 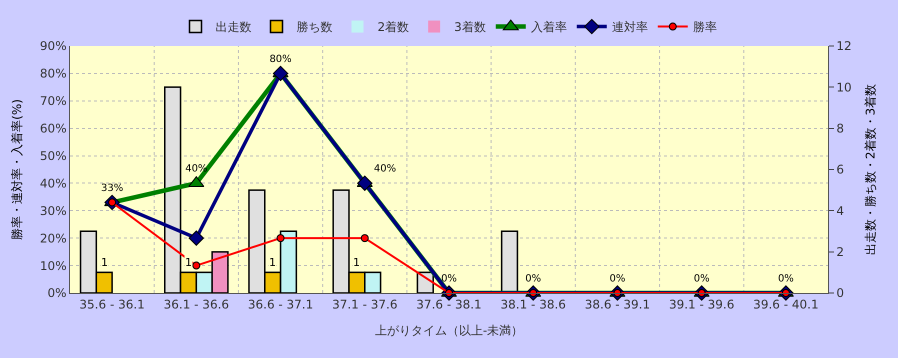 I want to click on y2-tick-label: 6, so click(x=840, y=169).